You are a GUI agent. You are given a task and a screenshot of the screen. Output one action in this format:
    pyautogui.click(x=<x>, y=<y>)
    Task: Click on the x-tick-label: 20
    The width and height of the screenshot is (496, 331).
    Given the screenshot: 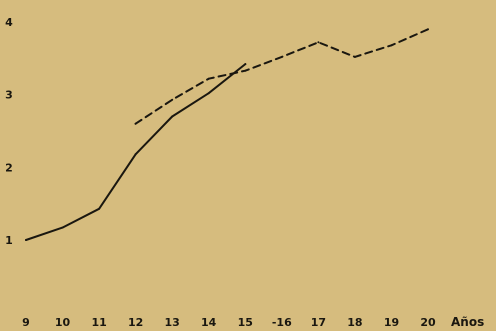 What is the action you would take?
    pyautogui.click(x=428, y=322)
    